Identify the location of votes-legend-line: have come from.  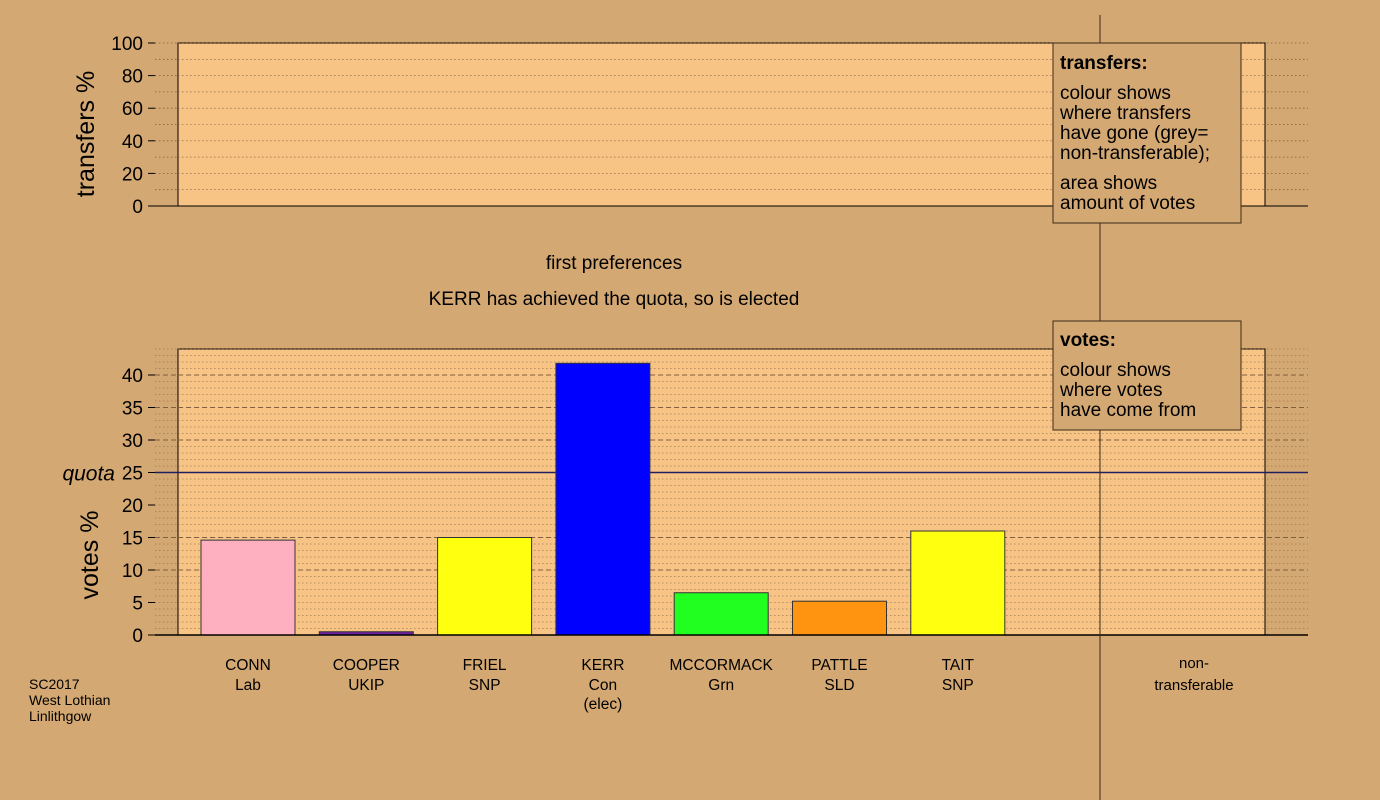
(1128, 410).